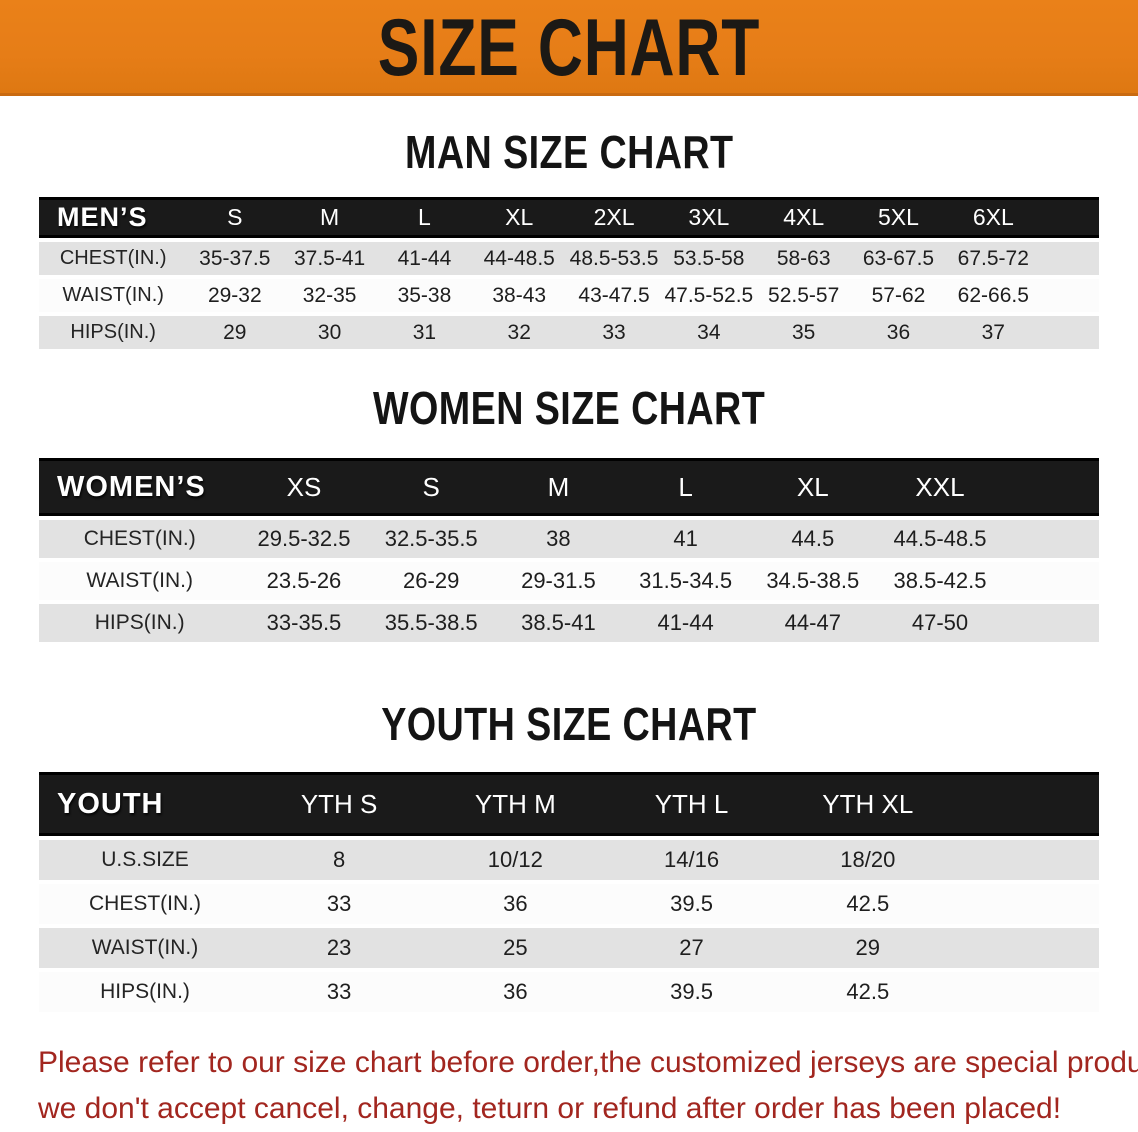 The width and height of the screenshot is (1138, 1132). What do you see at coordinates (424, 332) in the screenshot?
I see `size-value-cell: 31` at bounding box center [424, 332].